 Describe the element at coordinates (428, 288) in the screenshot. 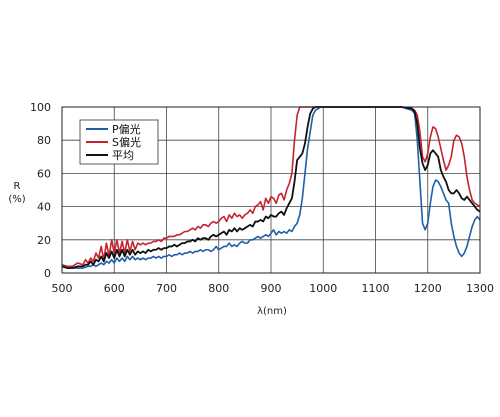

I see `x-tick-label-1200: 1200` at that location.